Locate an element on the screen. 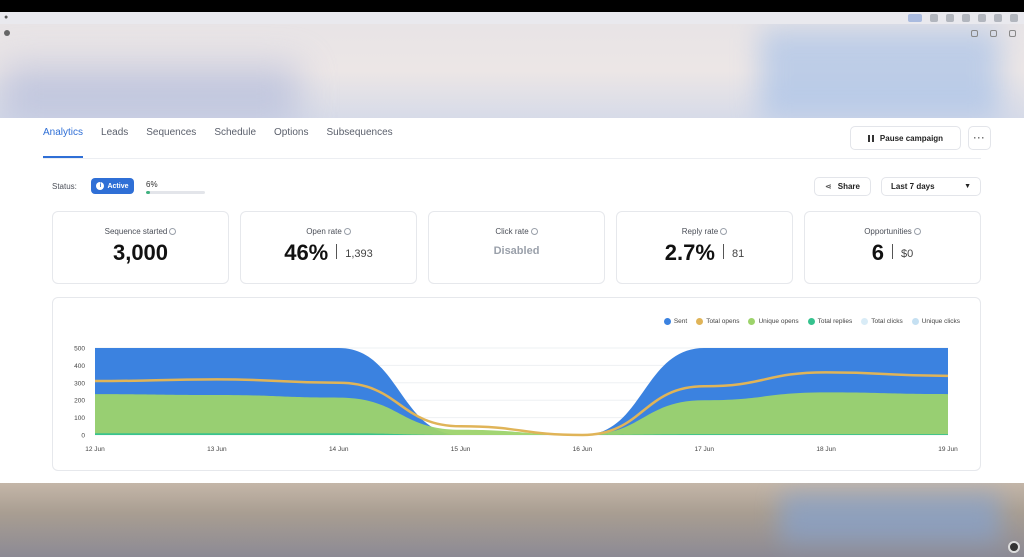 The height and width of the screenshot is (557, 1024). tab-options: Options is located at coordinates (291, 132).